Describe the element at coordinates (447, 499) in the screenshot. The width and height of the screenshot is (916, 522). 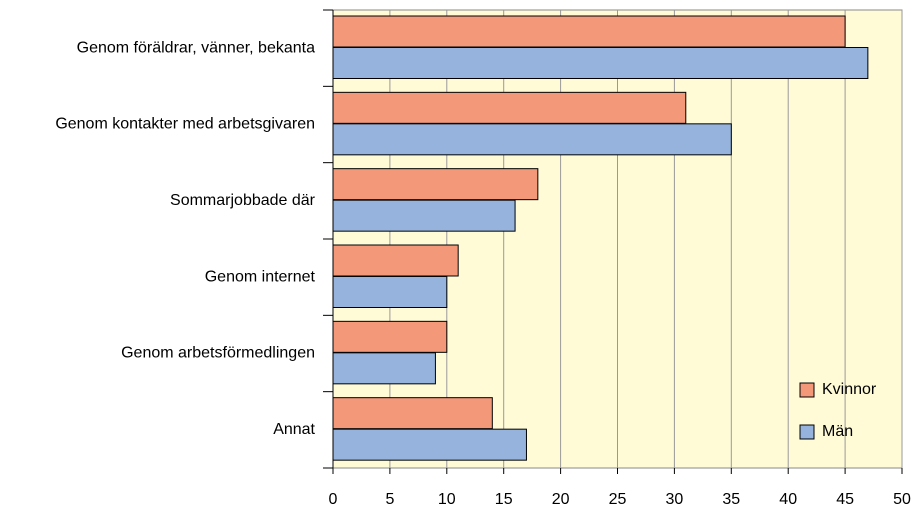
I see `x-tick-label: 10` at that location.